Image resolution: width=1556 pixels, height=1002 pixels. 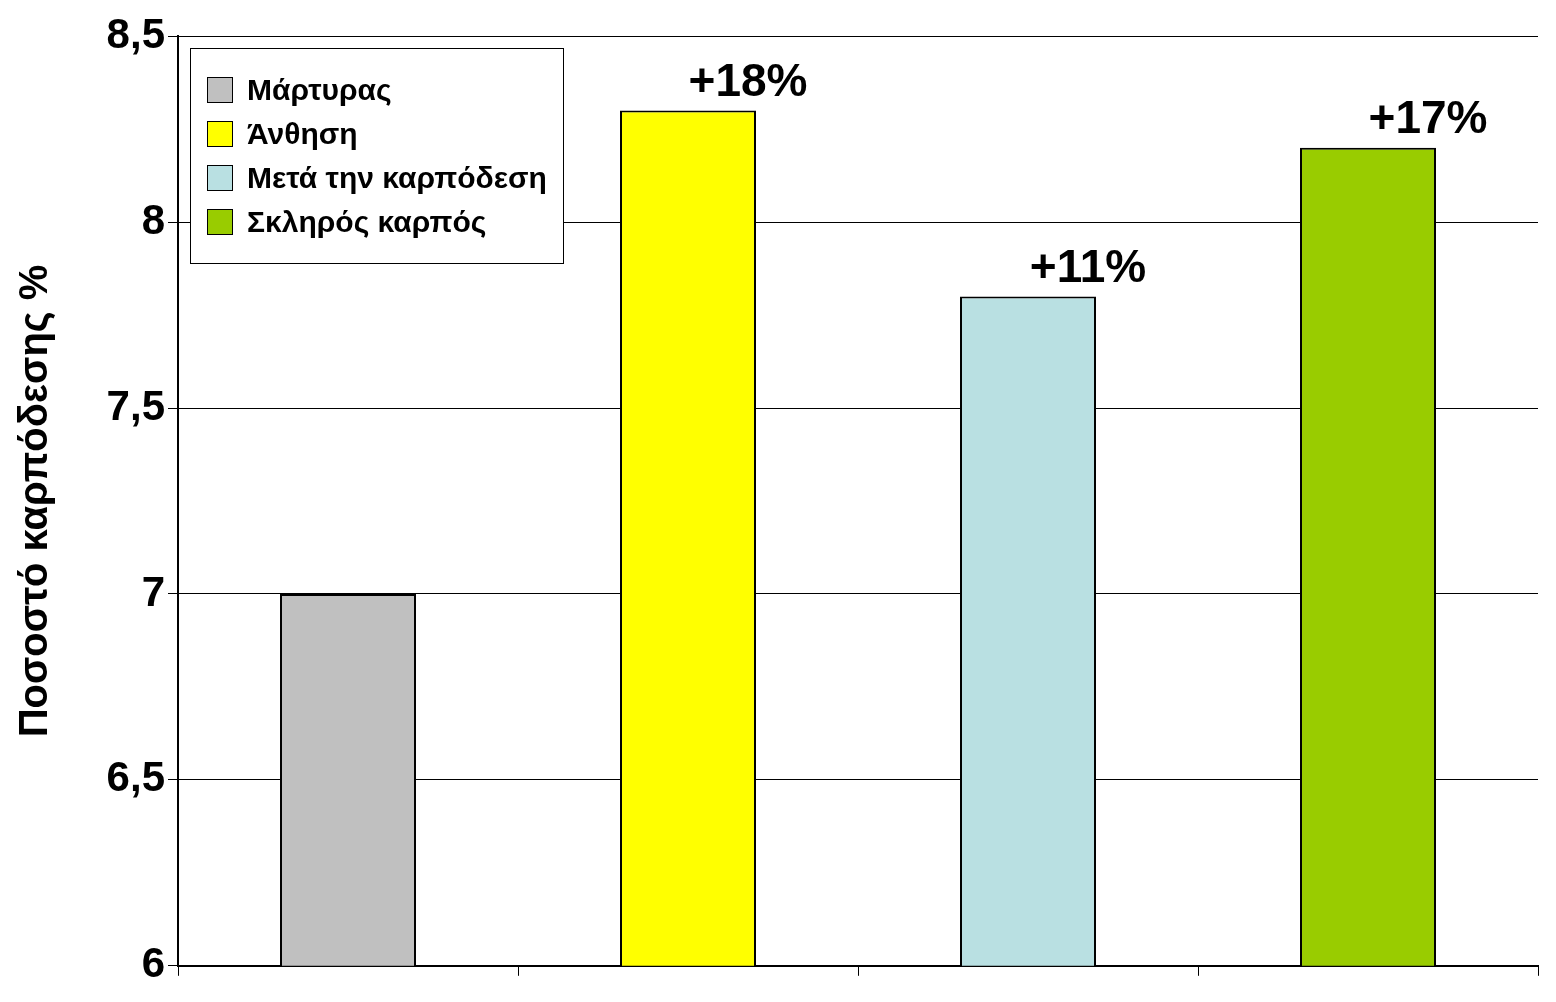 What do you see at coordinates (153, 591) in the screenshot?
I see `y-tick-label: 7` at bounding box center [153, 591].